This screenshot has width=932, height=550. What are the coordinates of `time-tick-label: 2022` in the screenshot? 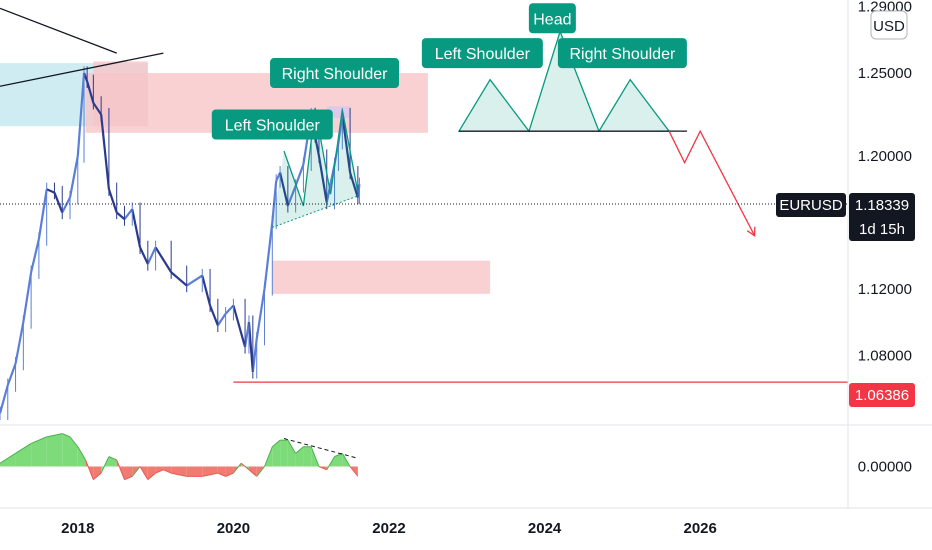 It's located at (388, 528).